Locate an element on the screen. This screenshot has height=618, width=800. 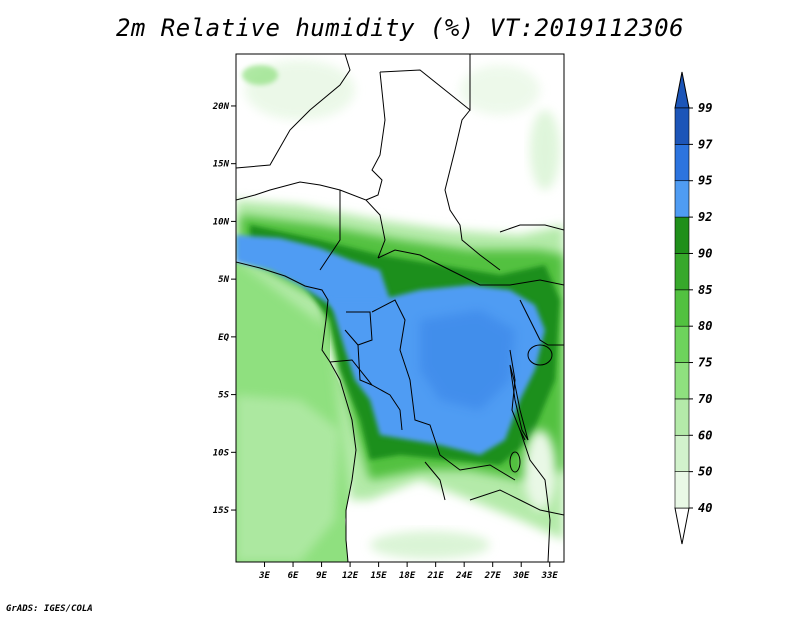
grads-credit: GrADS: IGES/COLA is located at coordinates (49, 609).